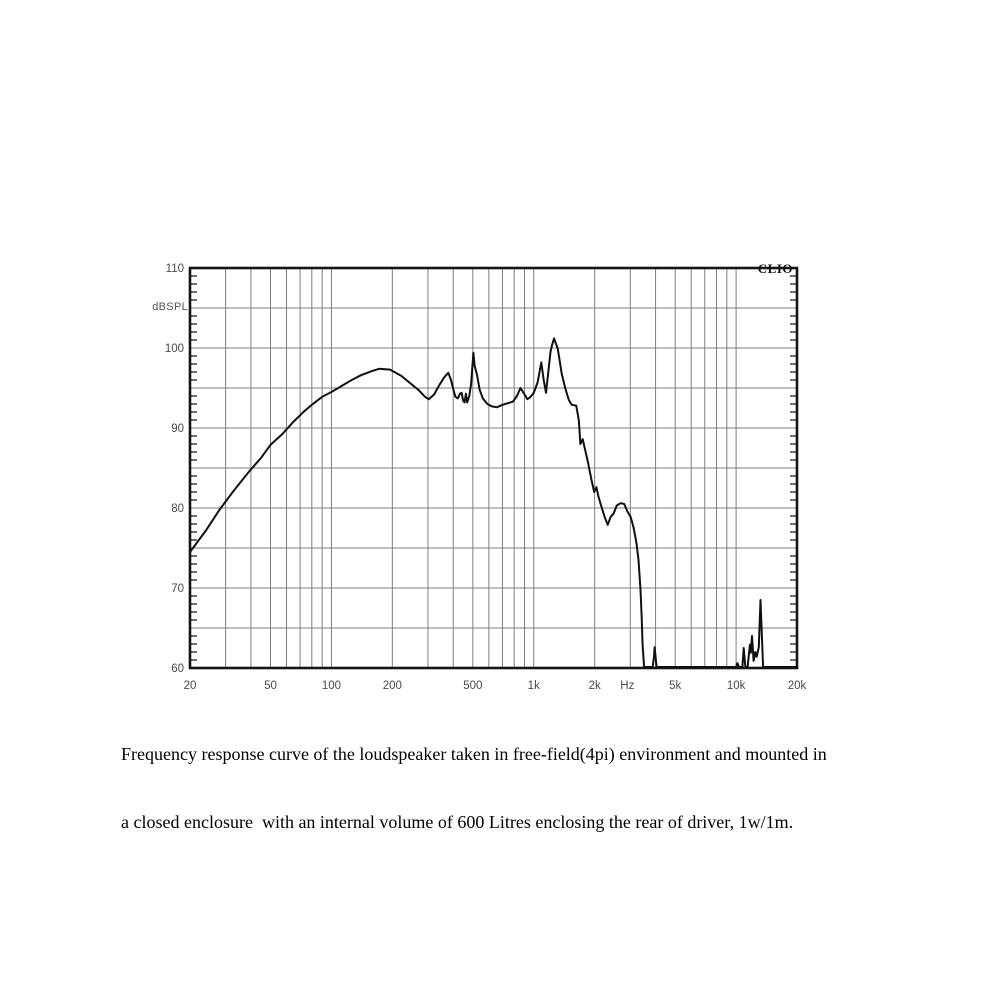  What do you see at coordinates (190, 686) in the screenshot?
I see `x-tick-label: 20` at bounding box center [190, 686].